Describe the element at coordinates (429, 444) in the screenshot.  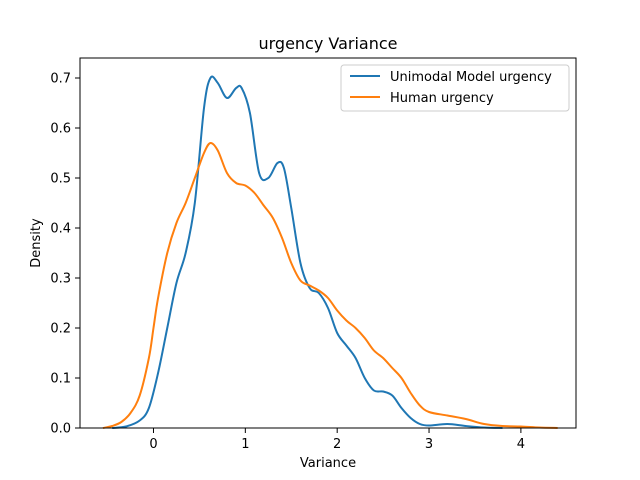
I see `x-tick-label: 3` at that location.